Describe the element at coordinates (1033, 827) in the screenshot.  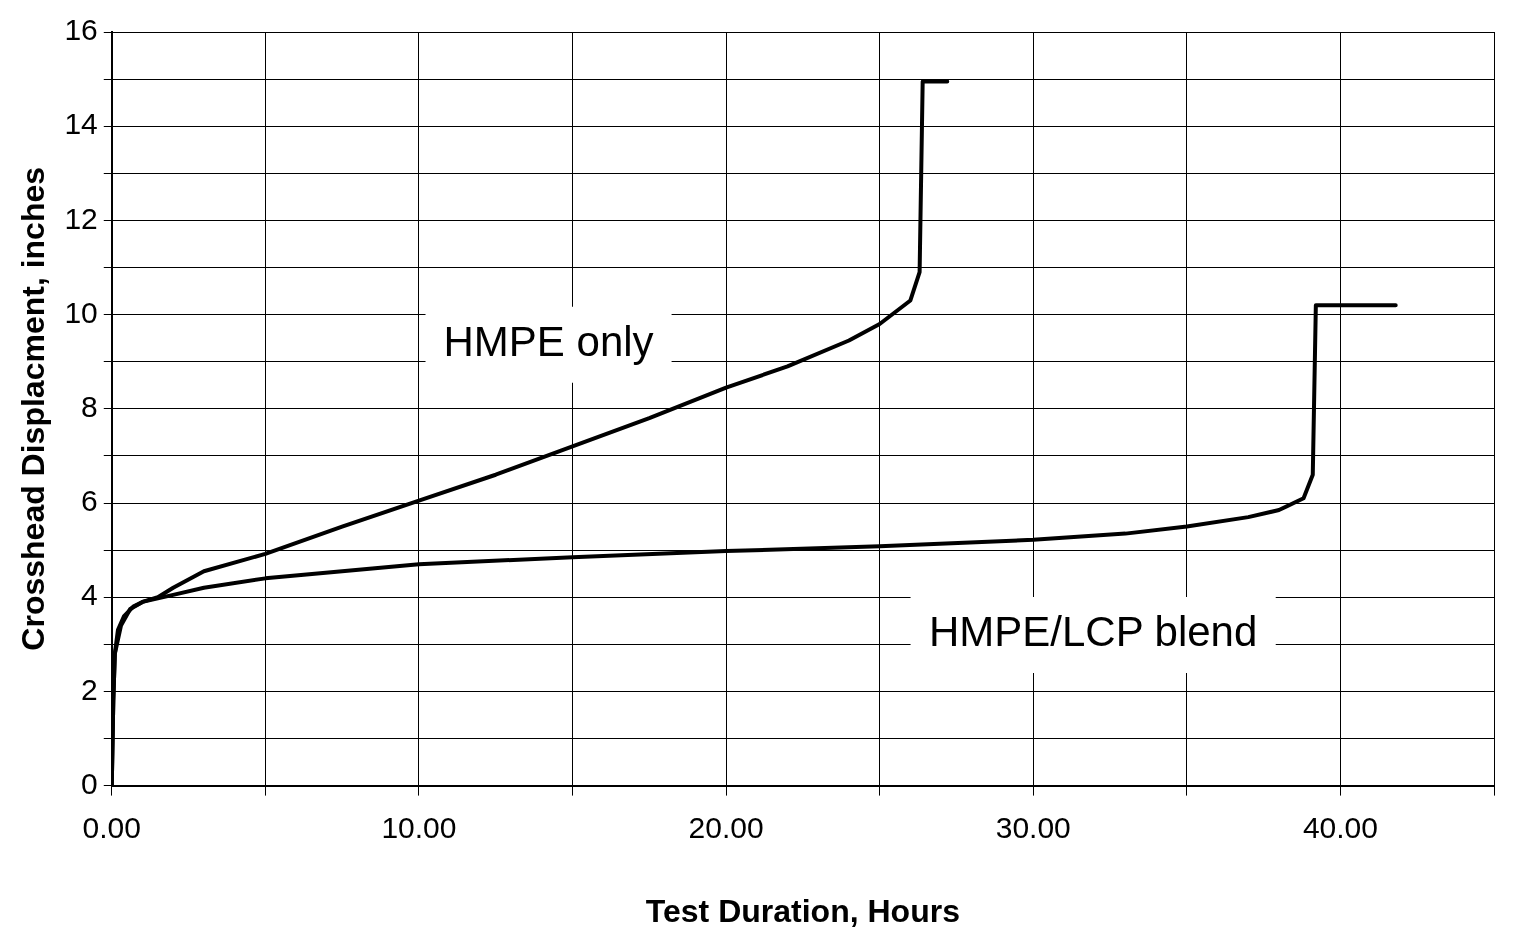
I see `x-tick-label: 30.00` at that location.